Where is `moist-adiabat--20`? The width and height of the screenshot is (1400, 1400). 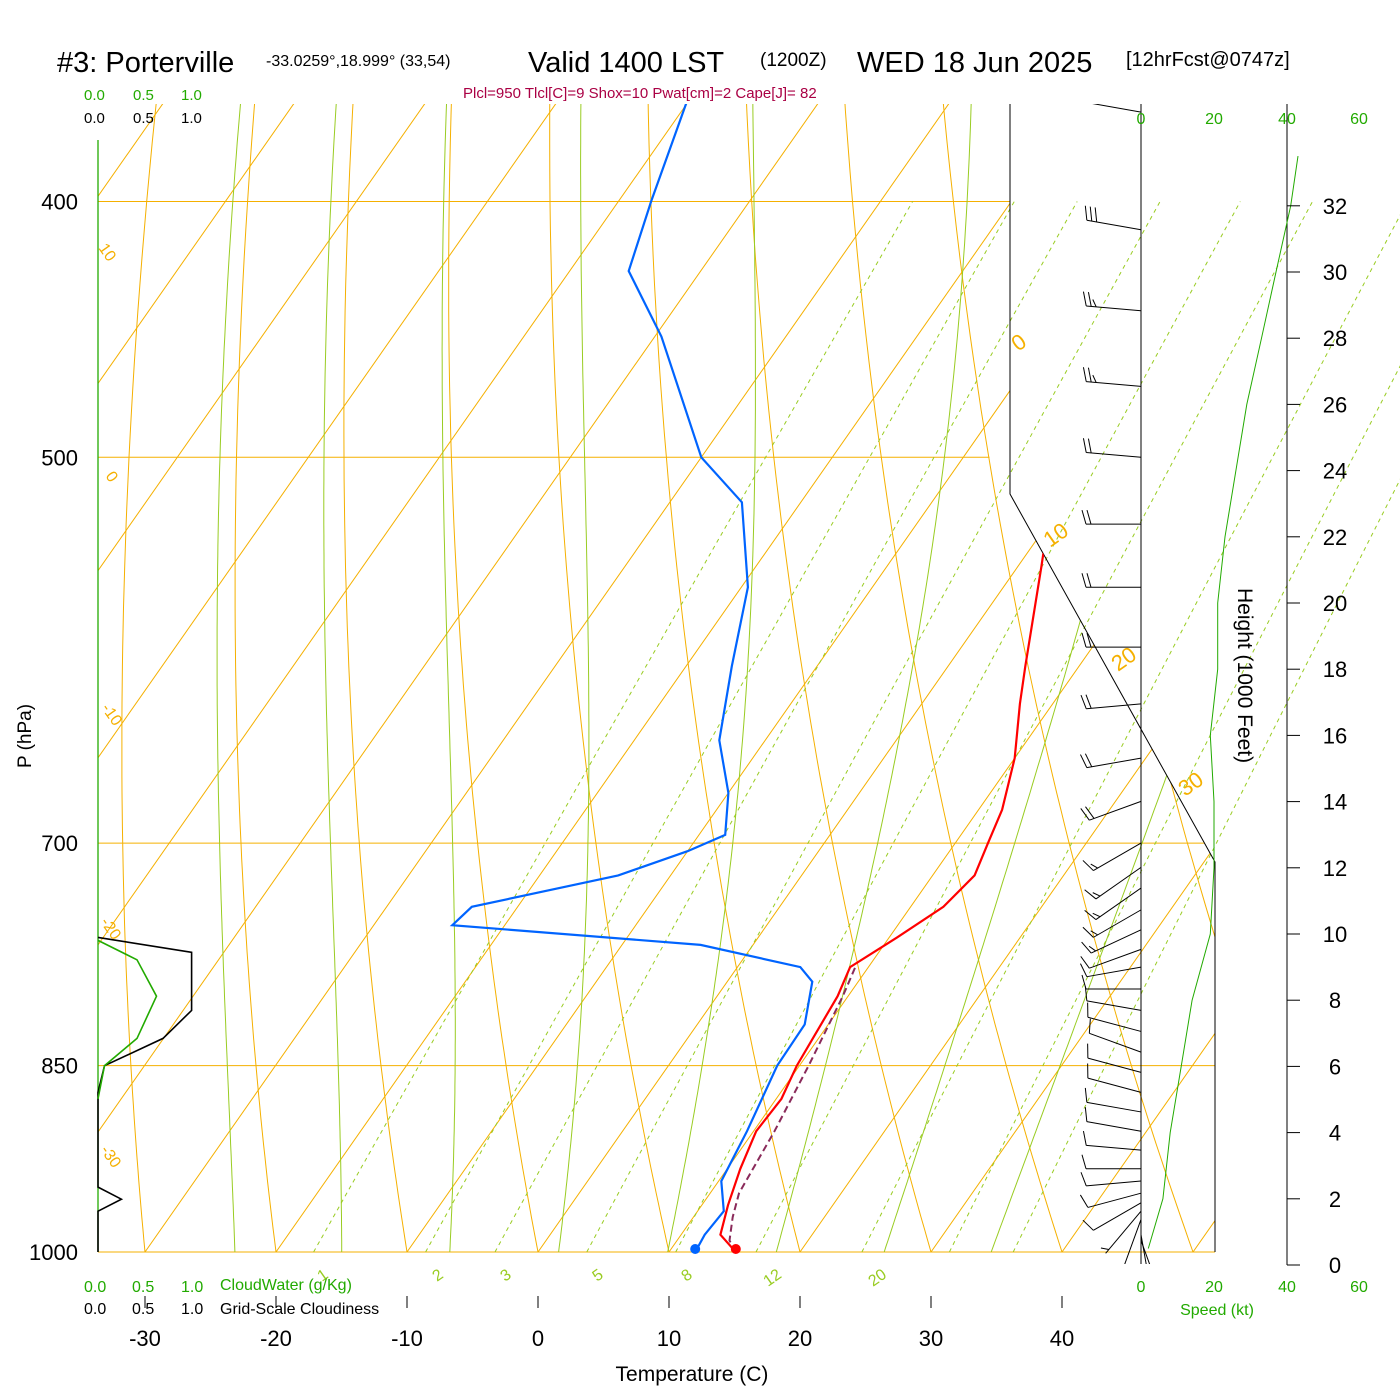 moist-adiabat--20 is located at coordinates (276, 678).